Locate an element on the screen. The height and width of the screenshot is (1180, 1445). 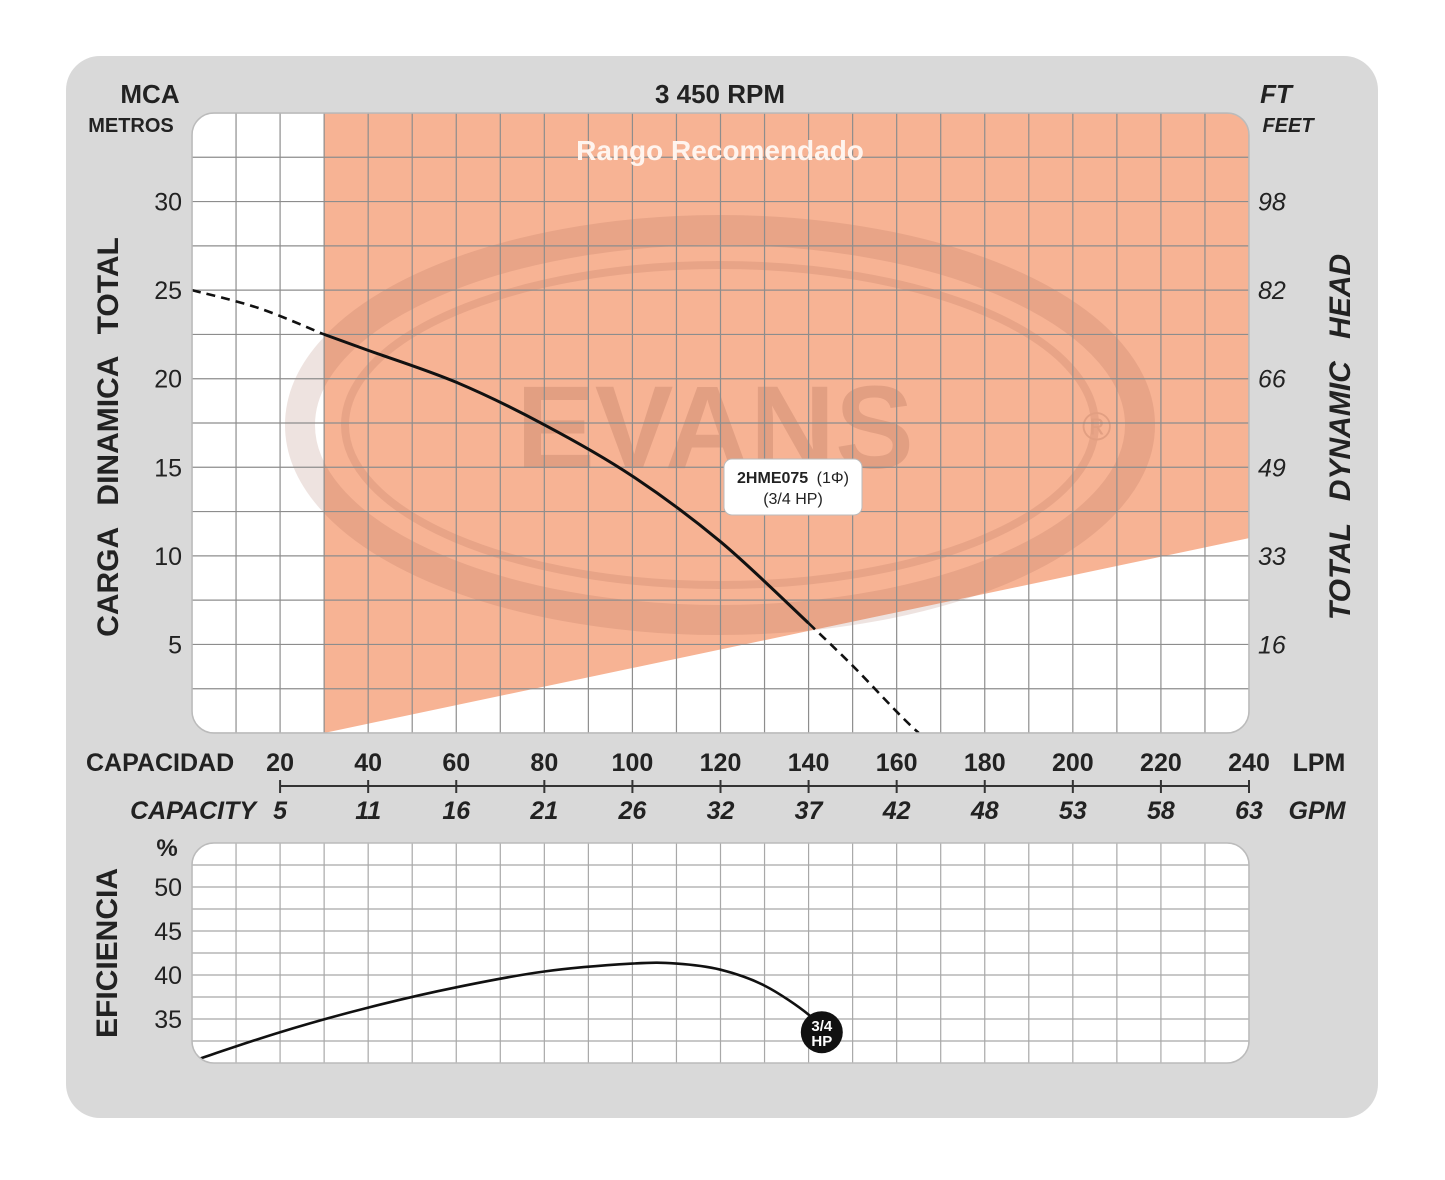
efficiency-curve is located at coordinates (507, 1012).